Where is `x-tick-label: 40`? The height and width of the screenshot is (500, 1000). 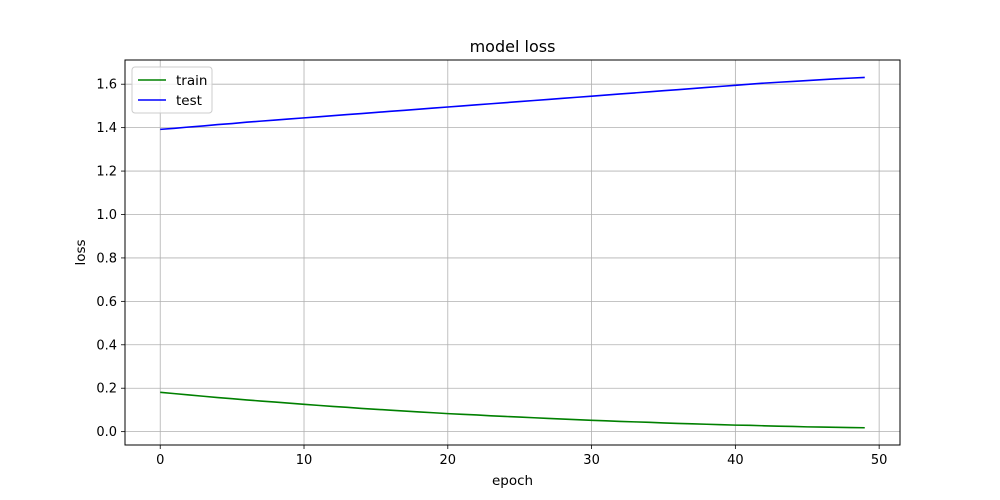 x-tick-label: 40 is located at coordinates (735, 460).